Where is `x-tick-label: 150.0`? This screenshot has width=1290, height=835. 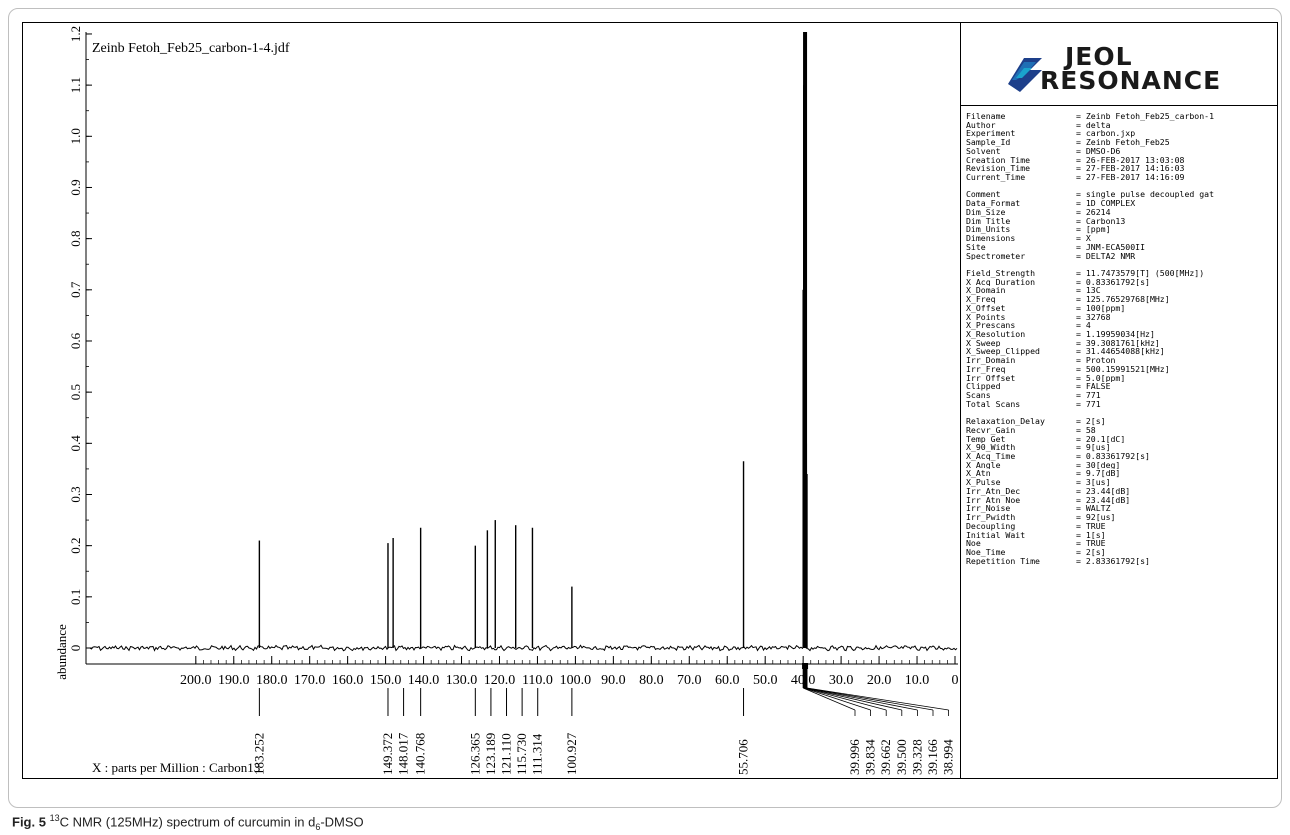 x-tick-label: 150.0 is located at coordinates (386, 680).